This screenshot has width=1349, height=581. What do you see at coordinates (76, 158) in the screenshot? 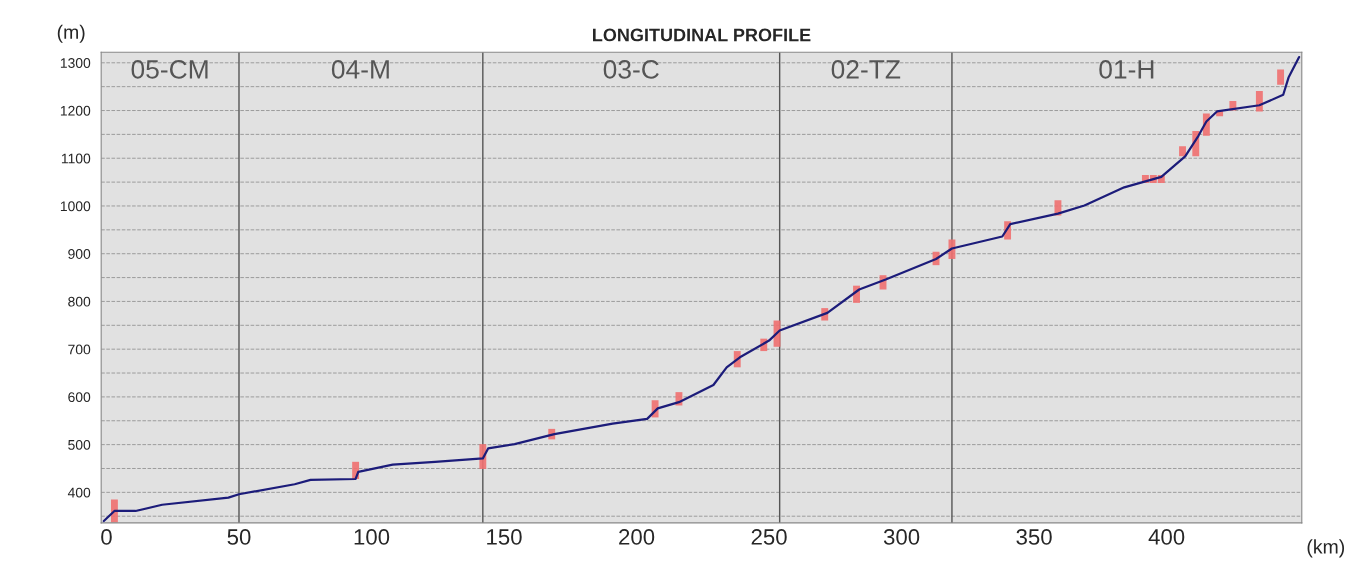
I see `y-tick-label: 1100` at bounding box center [76, 158].